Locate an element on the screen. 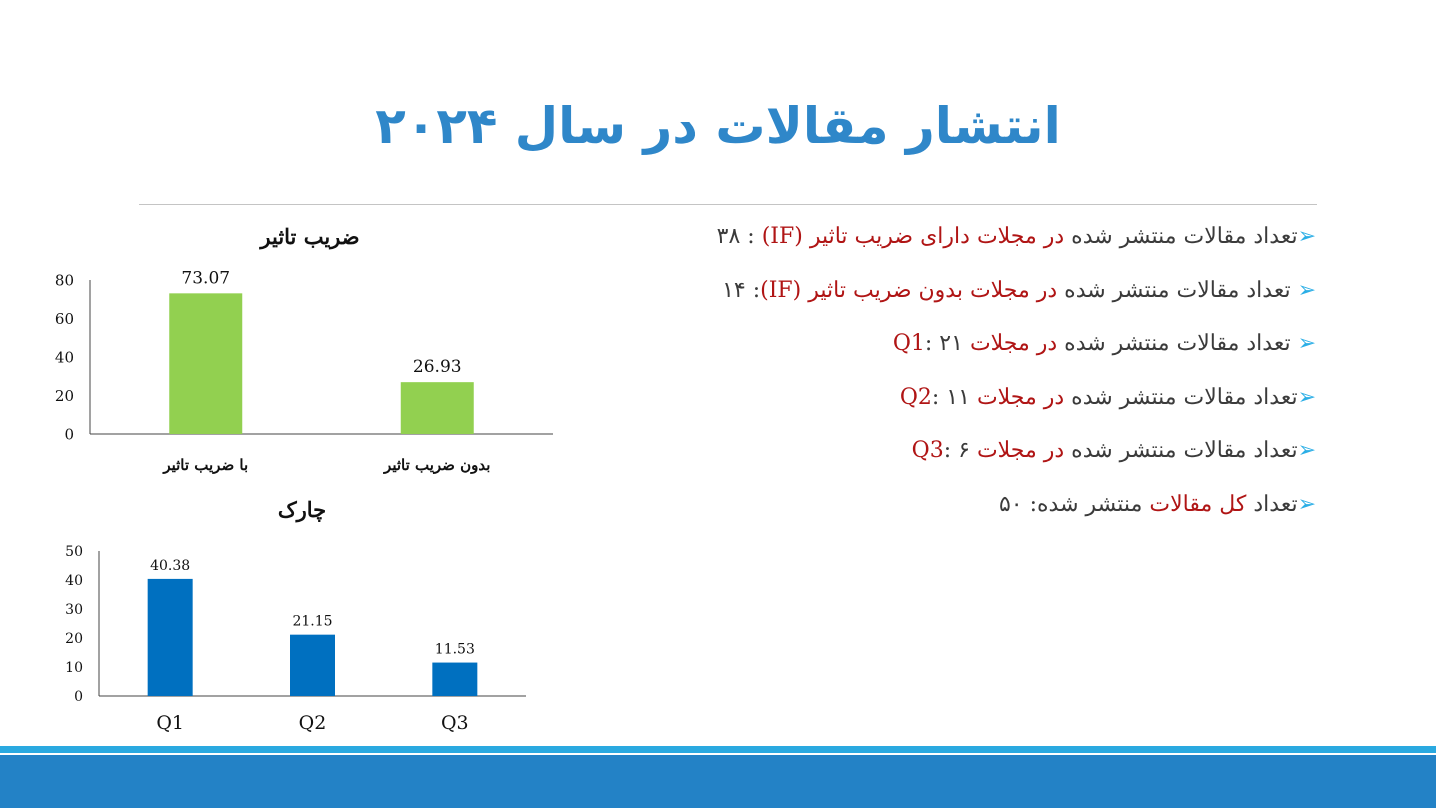 This screenshot has height=808, width=1436. data-label: 21.15 is located at coordinates (312, 622).